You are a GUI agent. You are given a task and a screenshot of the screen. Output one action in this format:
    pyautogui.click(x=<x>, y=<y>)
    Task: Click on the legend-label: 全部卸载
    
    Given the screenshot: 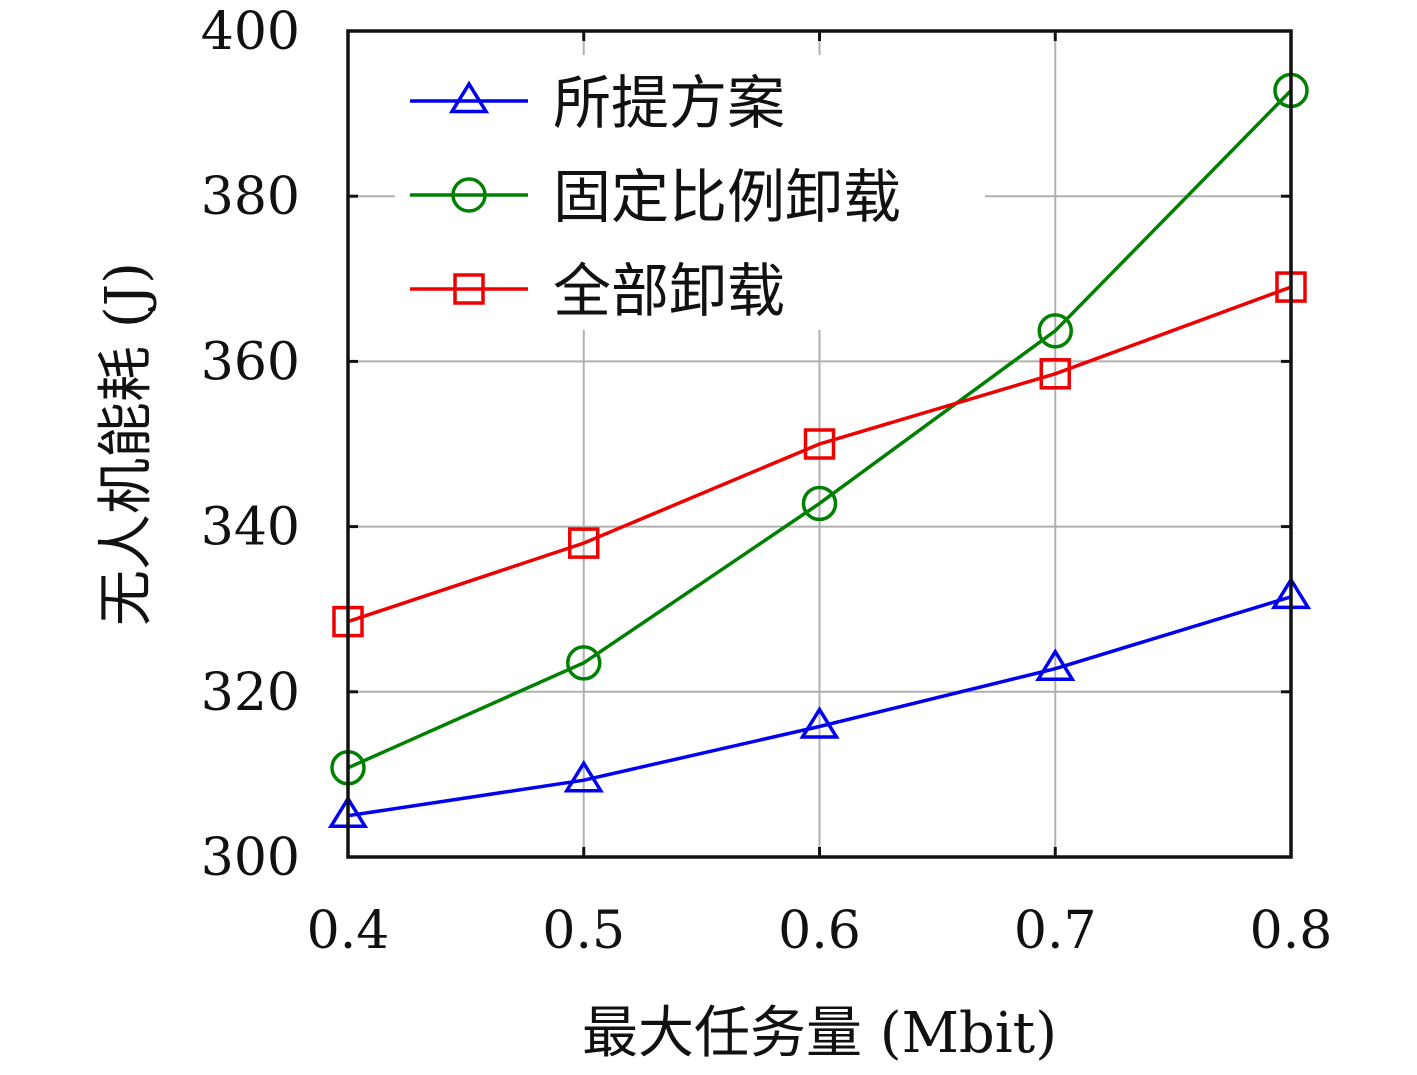 What is the action you would take?
    pyautogui.click(x=669, y=291)
    